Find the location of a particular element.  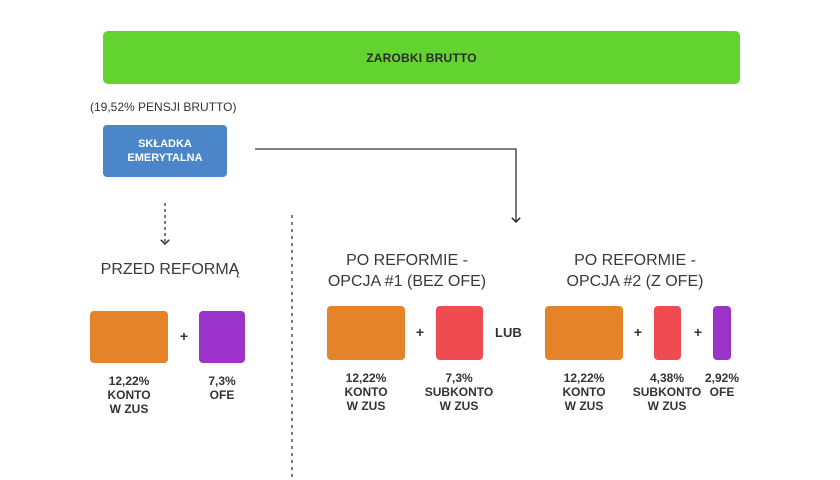

before-ofe-caption: 7,3% OFE is located at coordinates (222, 388).